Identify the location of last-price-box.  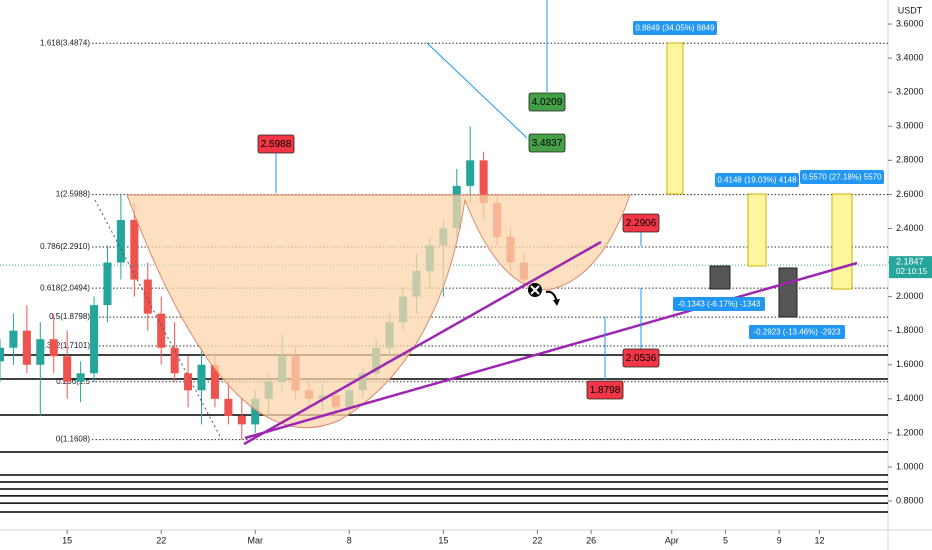
(910, 267).